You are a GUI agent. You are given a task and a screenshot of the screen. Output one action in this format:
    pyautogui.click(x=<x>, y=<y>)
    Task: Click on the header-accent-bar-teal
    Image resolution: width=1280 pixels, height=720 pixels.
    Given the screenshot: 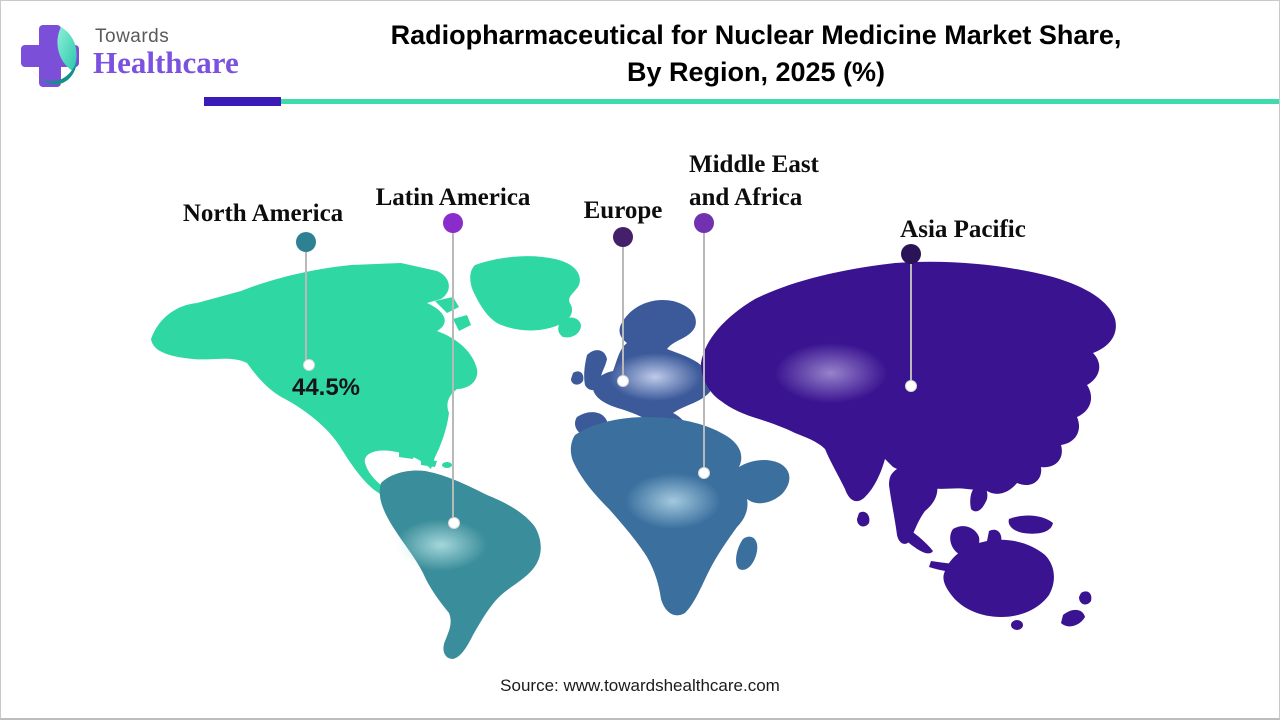 What is the action you would take?
    pyautogui.click(x=780, y=101)
    